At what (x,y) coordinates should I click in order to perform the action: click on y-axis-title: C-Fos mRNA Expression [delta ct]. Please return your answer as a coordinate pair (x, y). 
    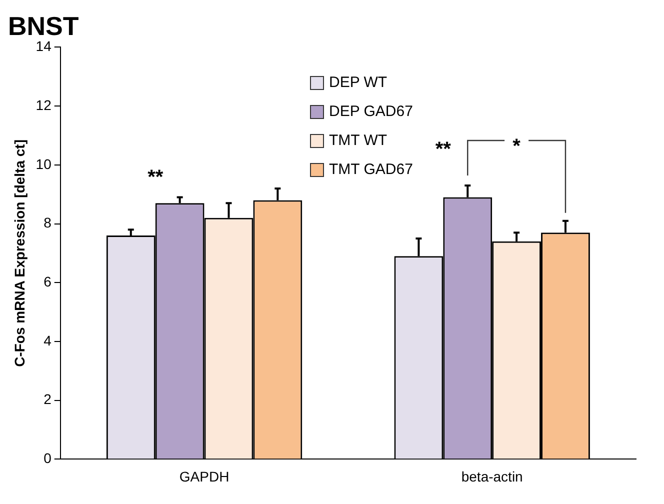
    Looking at the image, I should click on (19, 253).